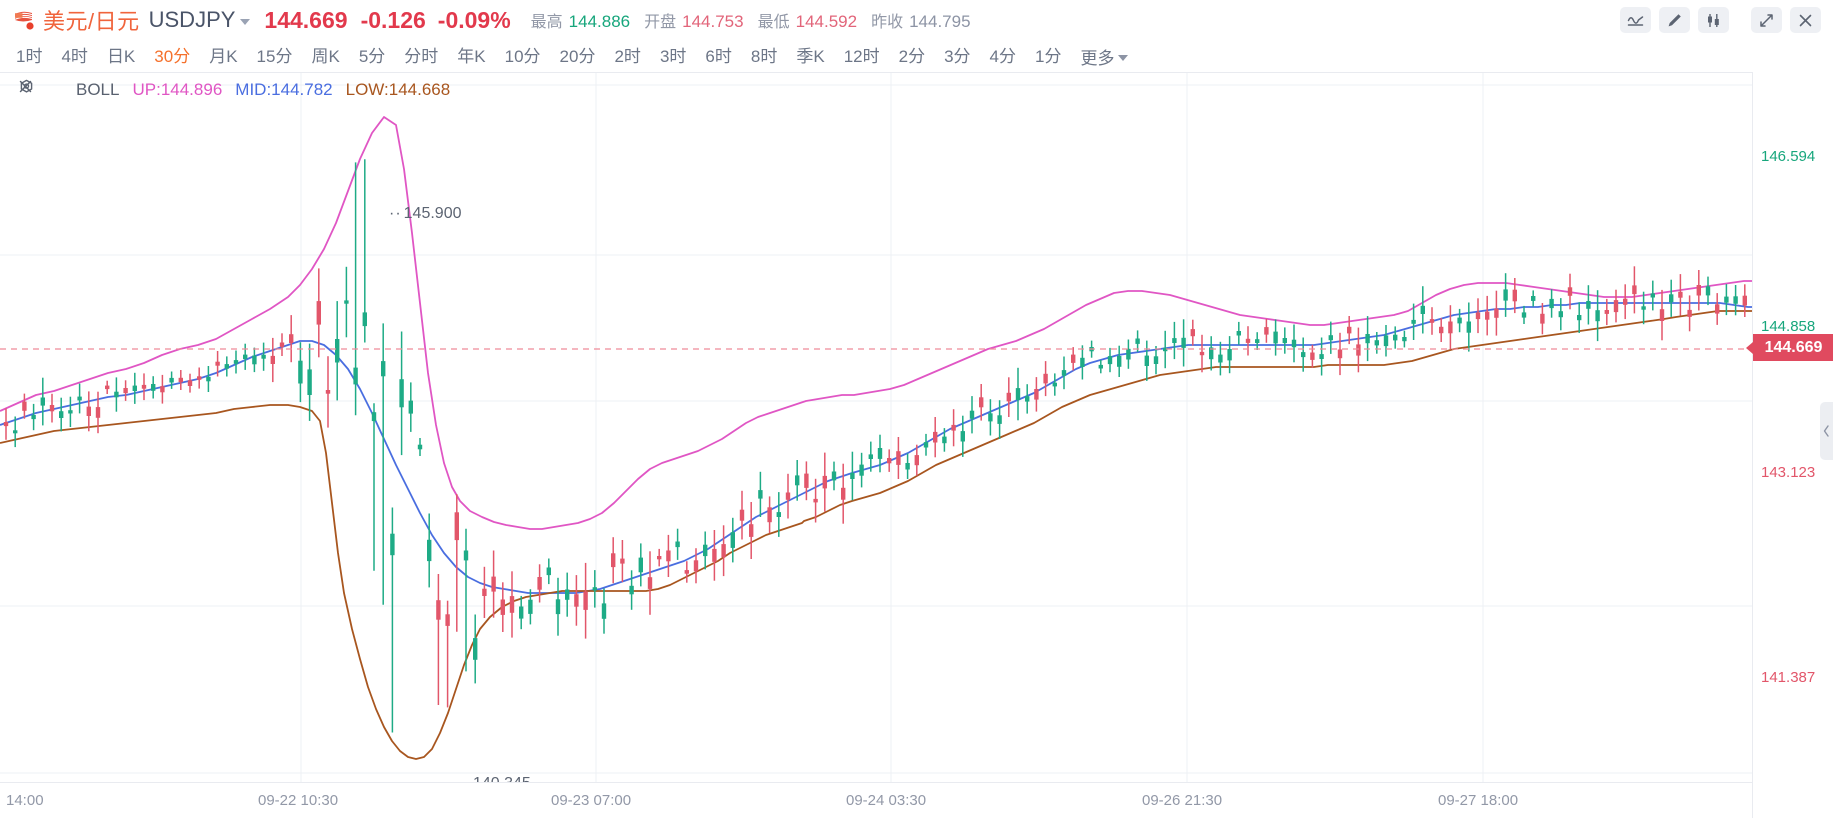 The width and height of the screenshot is (1833, 818). Describe the element at coordinates (718, 56) in the screenshot. I see `tab-6h: 6时` at that location.